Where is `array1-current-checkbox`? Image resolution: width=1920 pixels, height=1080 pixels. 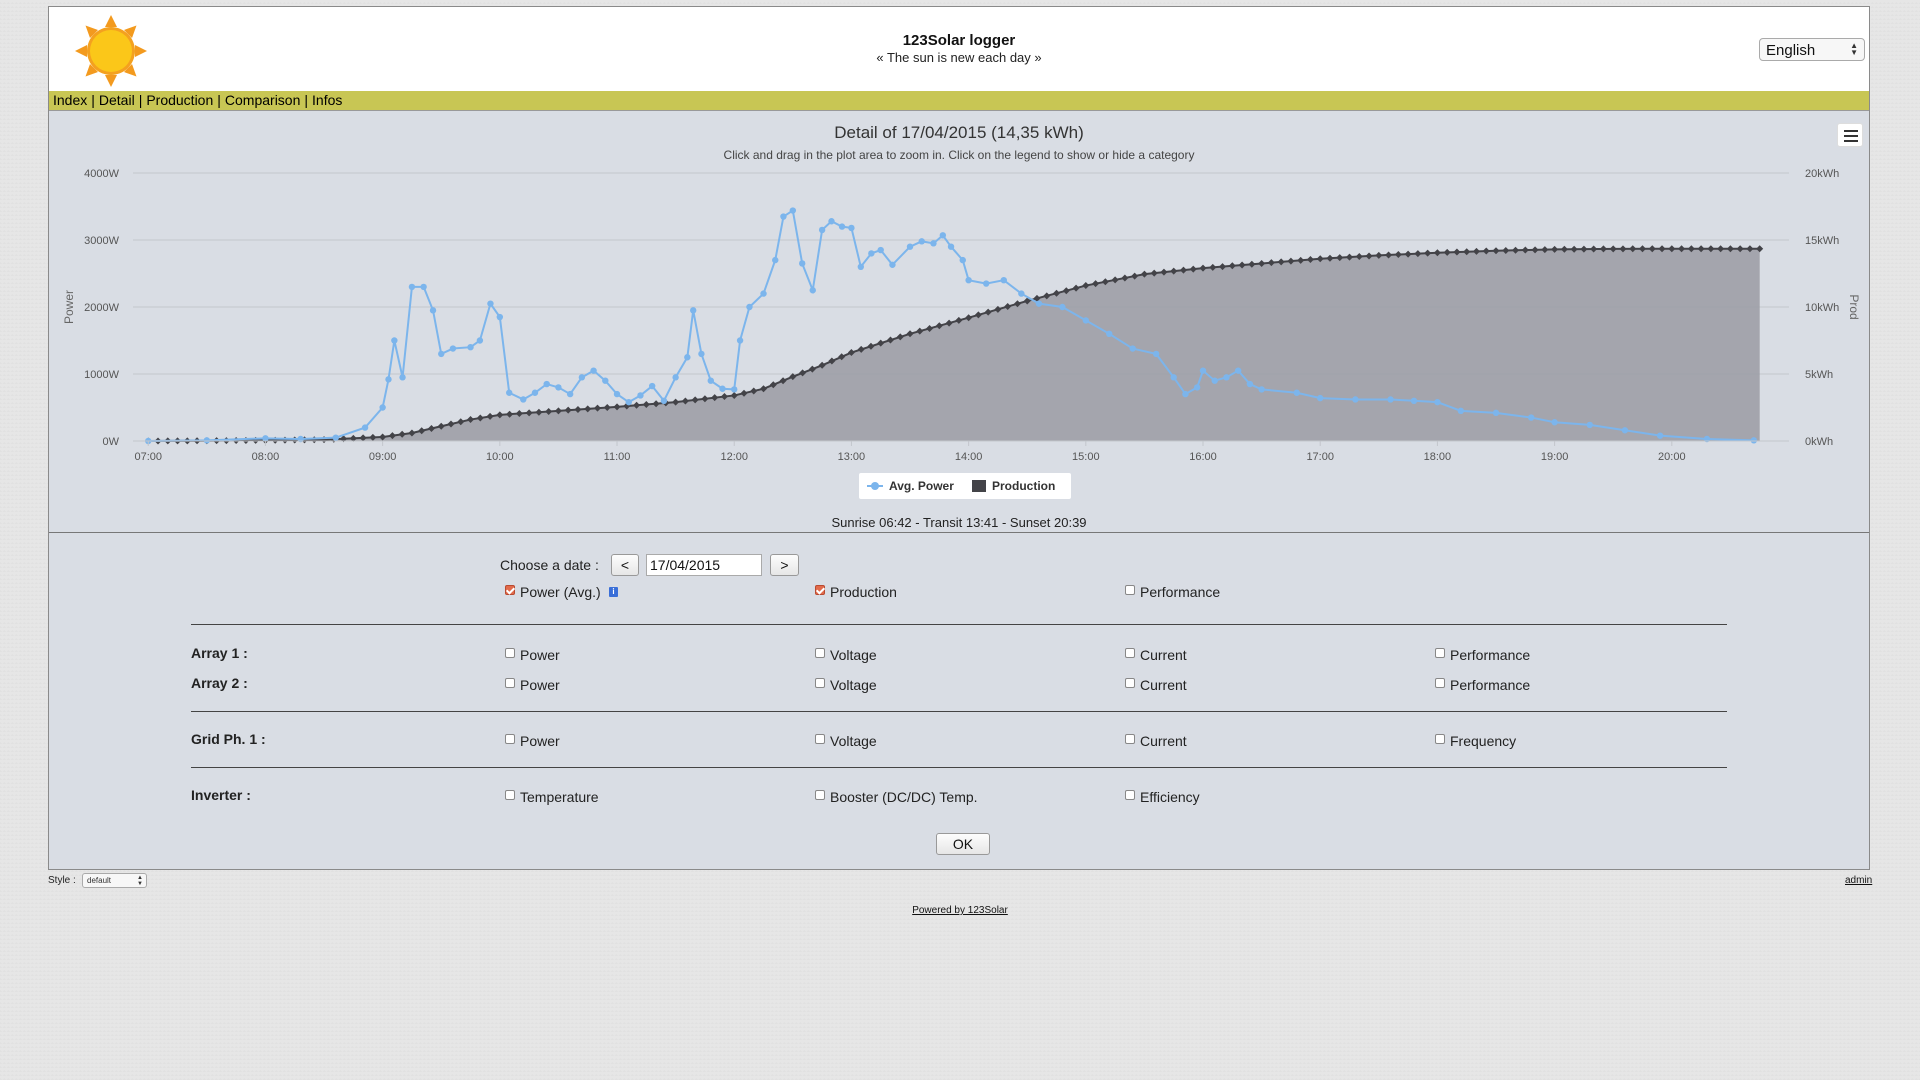 array1-current-checkbox is located at coordinates (1130, 653).